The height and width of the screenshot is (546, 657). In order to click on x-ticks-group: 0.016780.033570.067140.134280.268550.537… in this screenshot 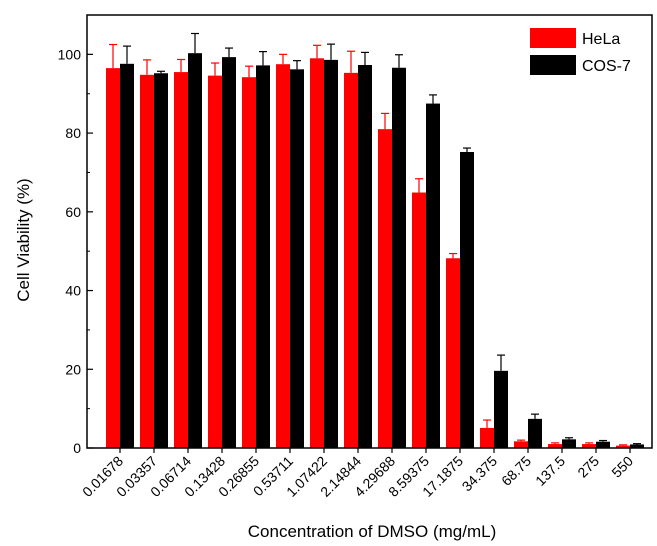, I will do `click(357, 474)`.